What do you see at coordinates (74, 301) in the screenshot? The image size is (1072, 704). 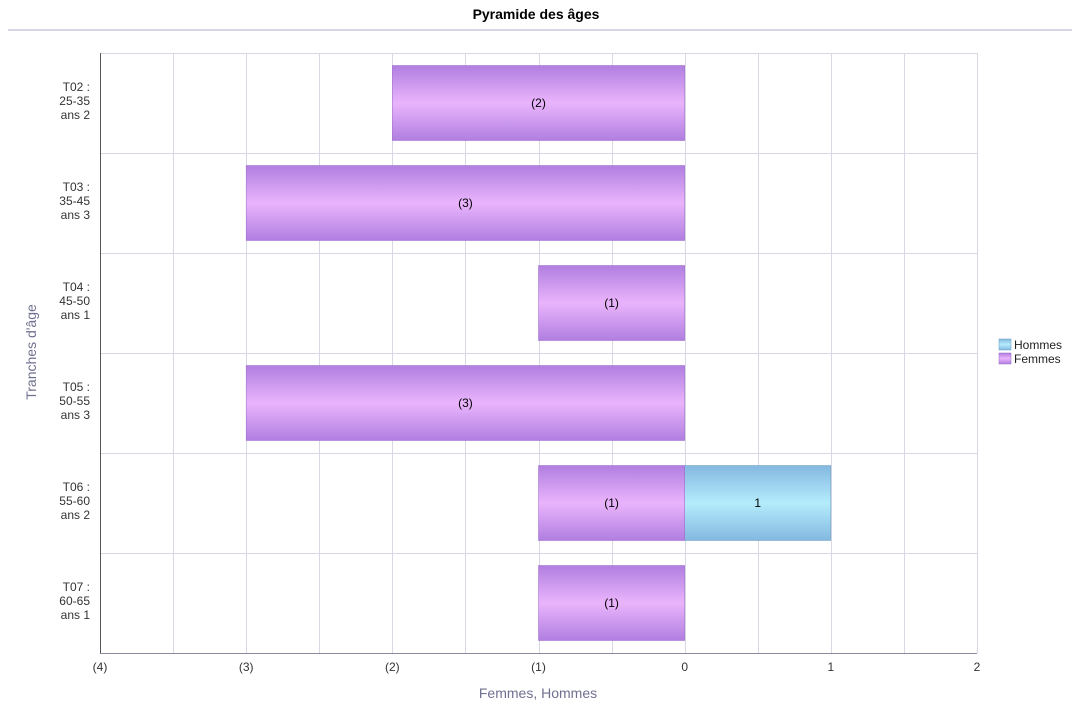 I see `category-label: T04 :45-50 ans 1` at bounding box center [74, 301].